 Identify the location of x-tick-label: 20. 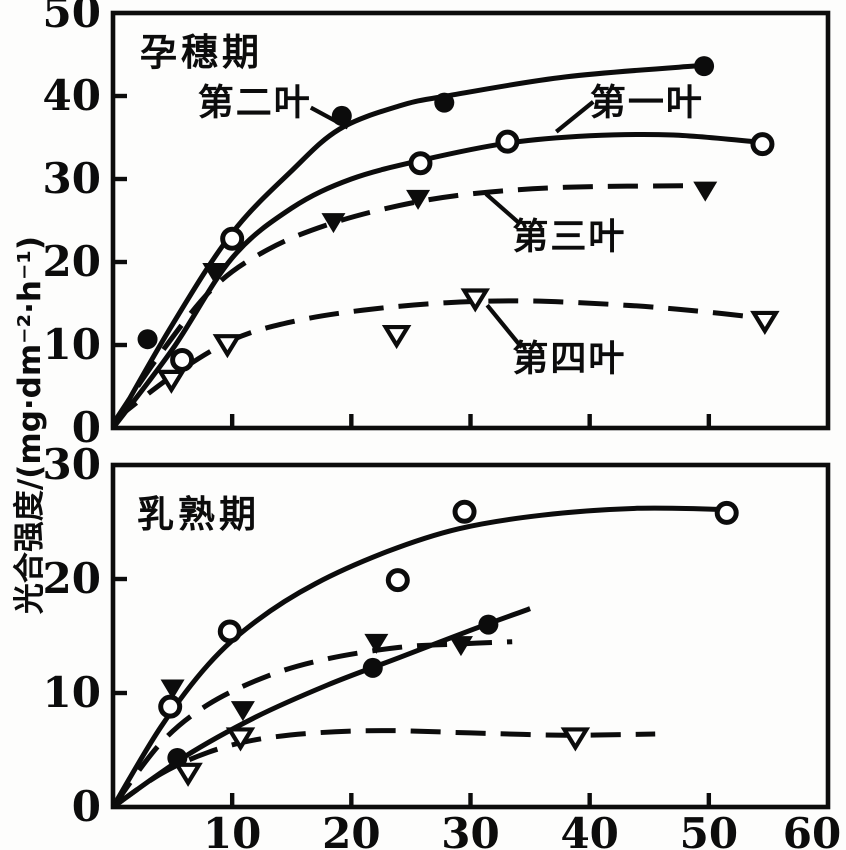
(351, 829).